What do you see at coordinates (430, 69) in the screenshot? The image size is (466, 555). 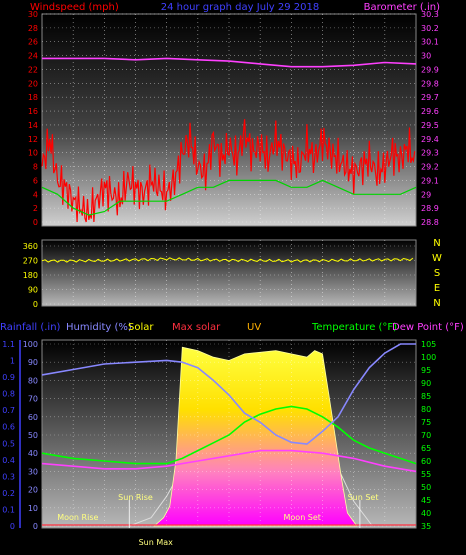 I see `y-right-tick: 29.9` at bounding box center [430, 69].